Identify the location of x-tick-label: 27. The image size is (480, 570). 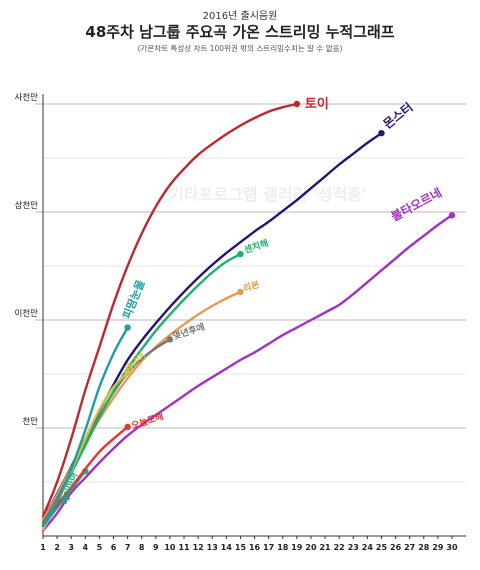
(409, 547).